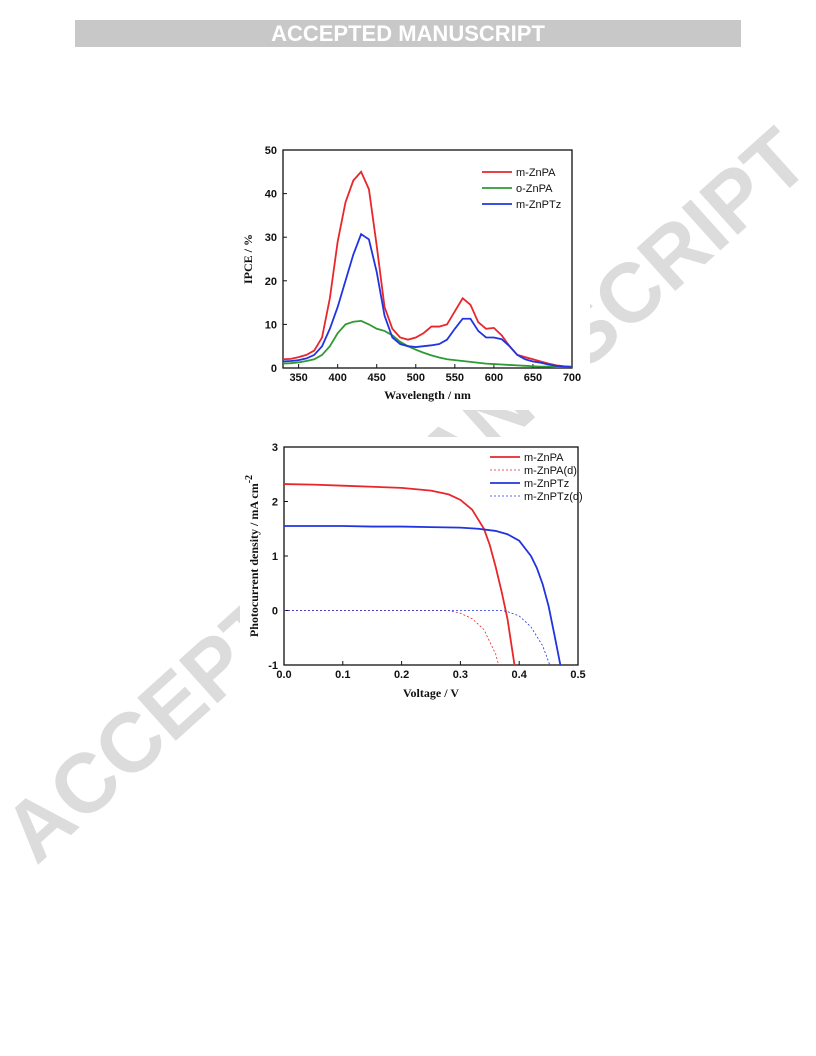 Image resolution: width=816 pixels, height=1056 pixels. Describe the element at coordinates (572, 378) in the screenshot. I see `x-tick-label: 700` at that location.